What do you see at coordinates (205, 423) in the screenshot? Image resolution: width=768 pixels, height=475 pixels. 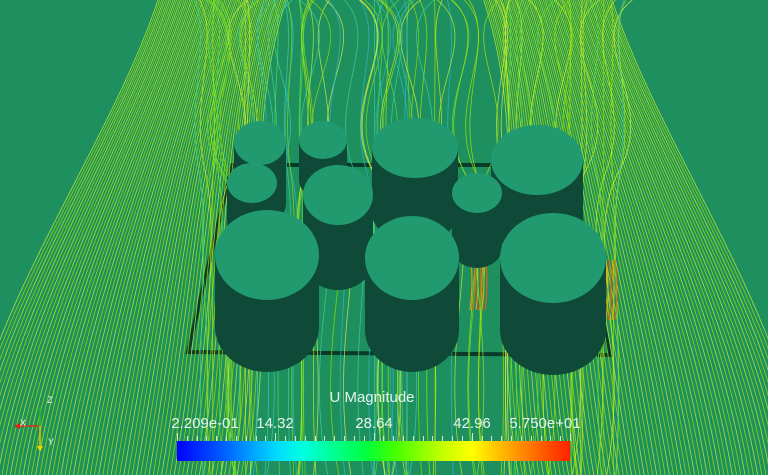 I see `colorbar-label-min: 2.209e-01` at bounding box center [205, 423].